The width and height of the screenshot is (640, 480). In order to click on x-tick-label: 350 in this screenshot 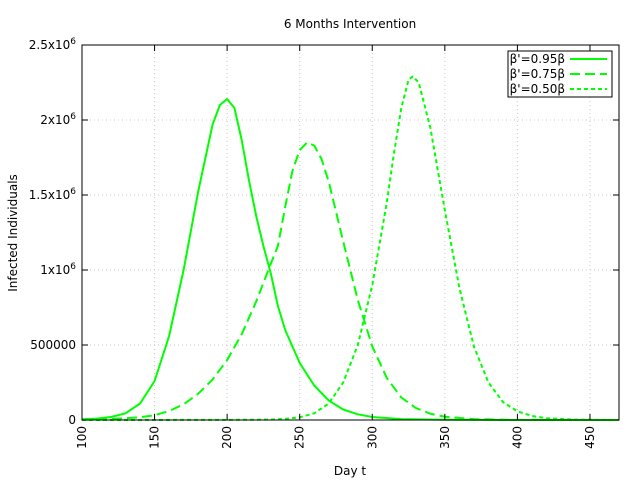, I will do `click(445, 437)`.